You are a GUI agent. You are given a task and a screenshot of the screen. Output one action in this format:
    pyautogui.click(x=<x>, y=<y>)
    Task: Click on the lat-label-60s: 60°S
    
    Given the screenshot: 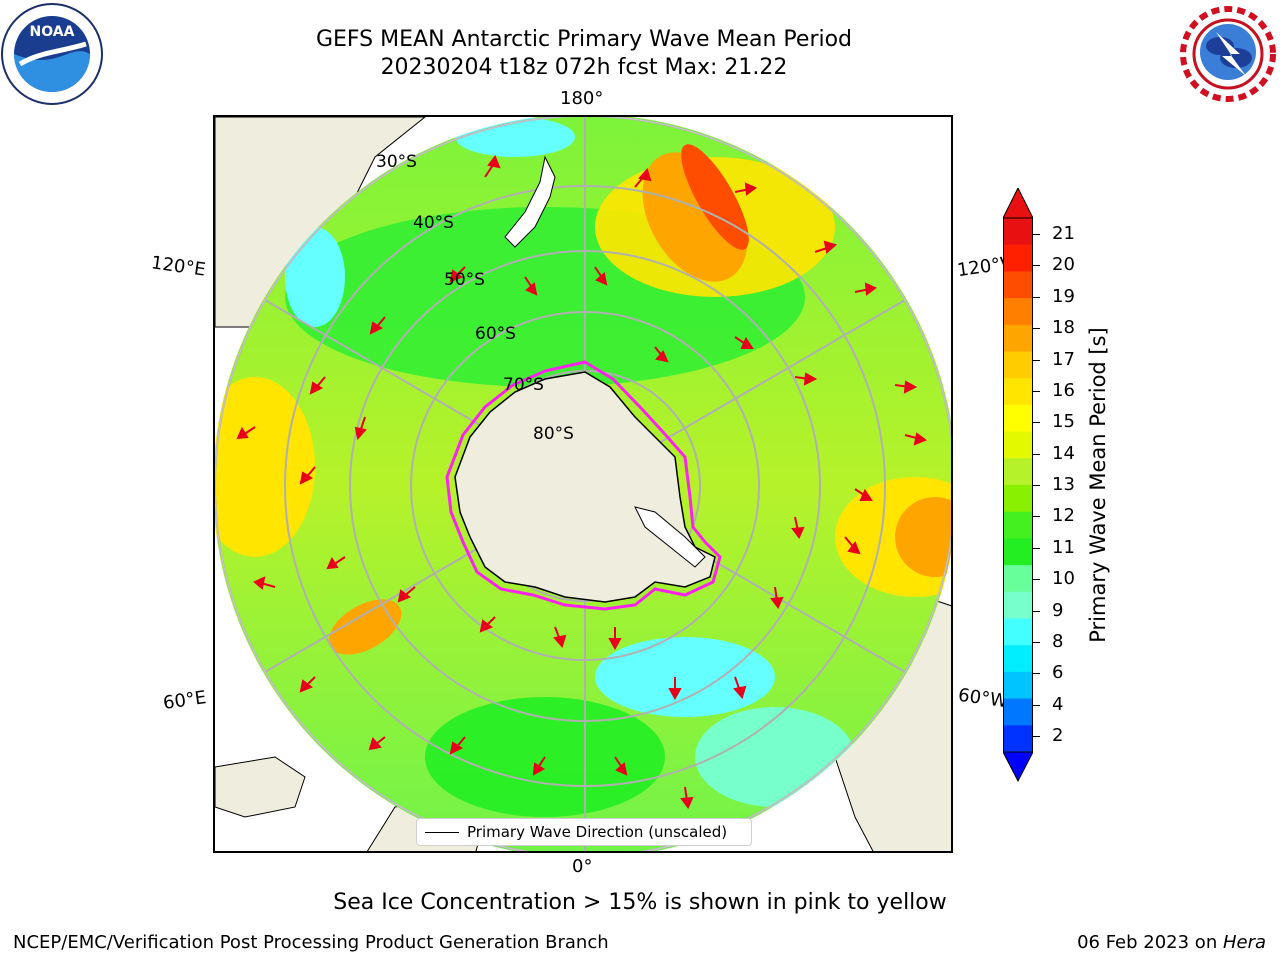 What is the action you would take?
    pyautogui.click(x=495, y=334)
    